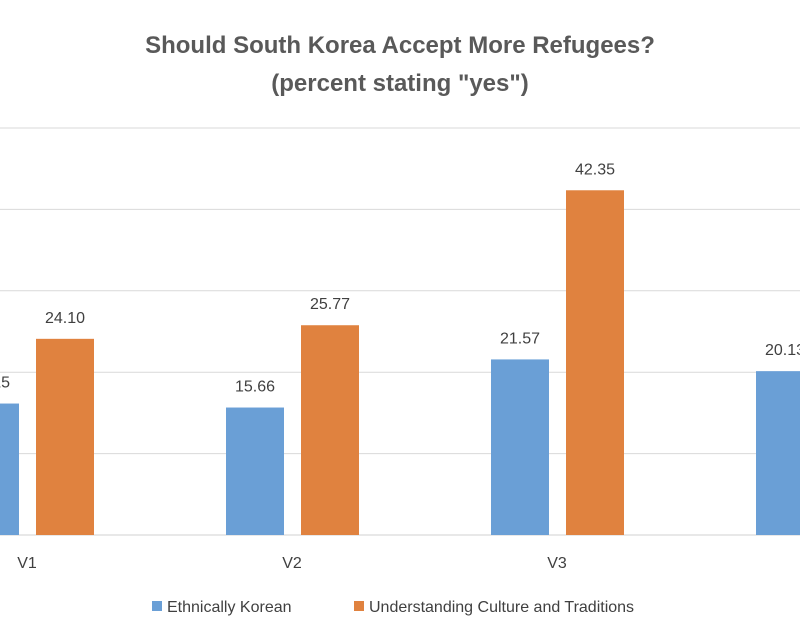  What do you see at coordinates (557, 563) in the screenshot?
I see `category-label: V3` at bounding box center [557, 563].